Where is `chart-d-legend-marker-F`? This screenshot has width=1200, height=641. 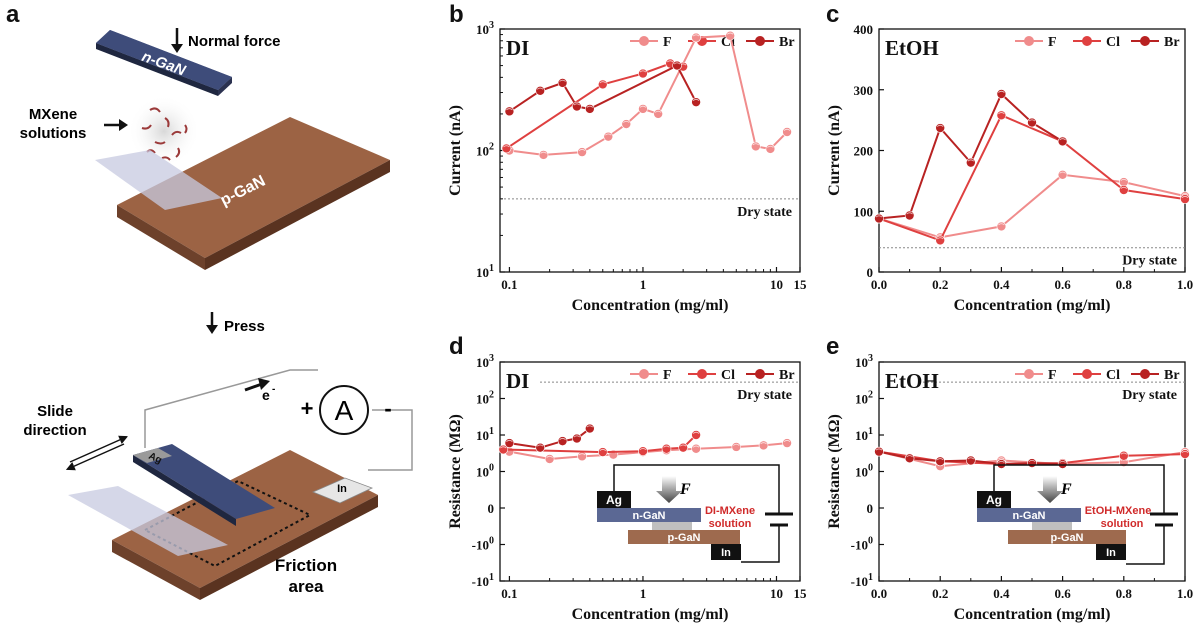
chart-d-legend-marker-F is located at coordinates (644, 374).